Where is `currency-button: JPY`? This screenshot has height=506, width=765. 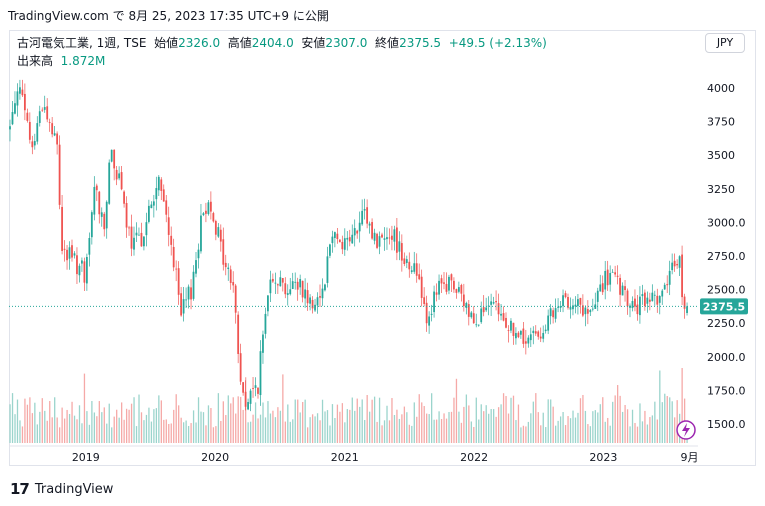 currency-button: JPY is located at coordinates (725, 43).